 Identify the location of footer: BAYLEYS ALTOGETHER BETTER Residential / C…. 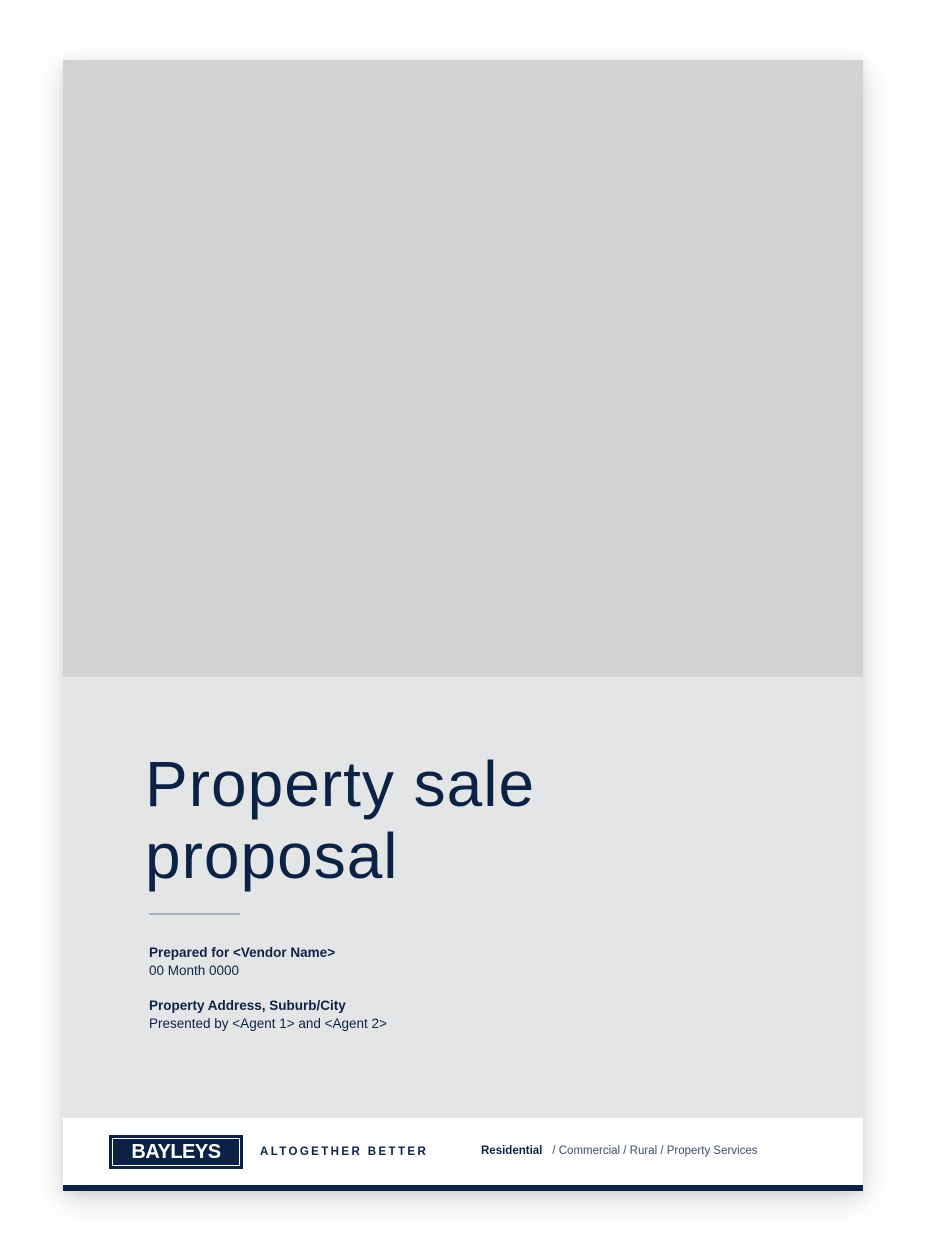
(463, 1151).